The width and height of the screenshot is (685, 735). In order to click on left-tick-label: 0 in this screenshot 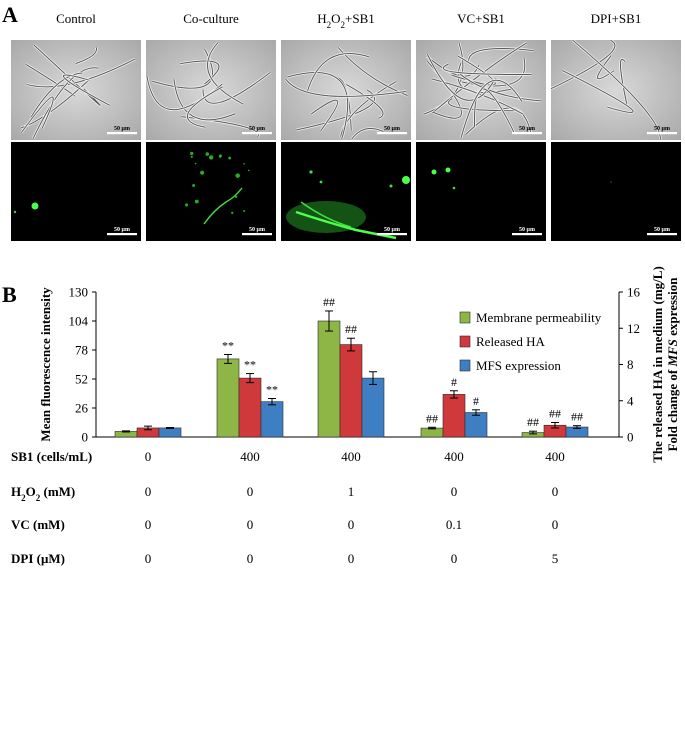, I will do `click(85, 437)`.